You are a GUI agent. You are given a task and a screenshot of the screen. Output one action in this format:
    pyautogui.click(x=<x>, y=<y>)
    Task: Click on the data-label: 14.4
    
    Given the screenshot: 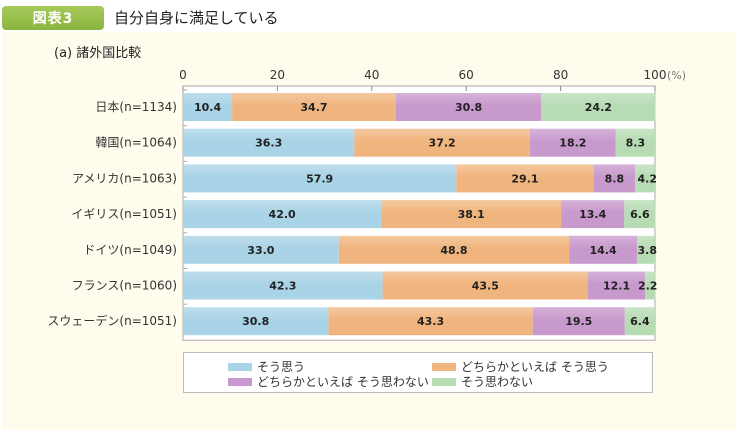 What is the action you would take?
    pyautogui.click(x=603, y=250)
    